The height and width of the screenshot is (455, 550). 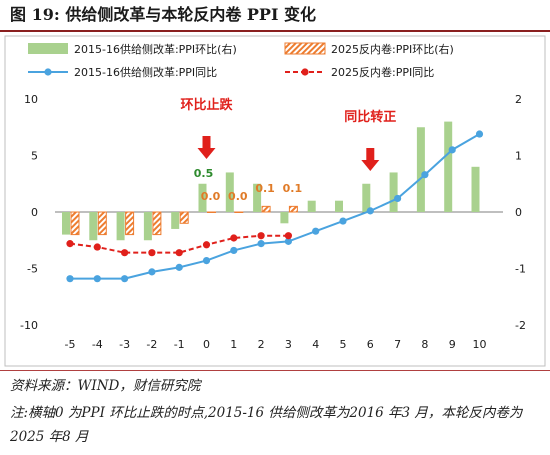 I want to click on y-left-tick-label: 0, so click(x=34, y=212).